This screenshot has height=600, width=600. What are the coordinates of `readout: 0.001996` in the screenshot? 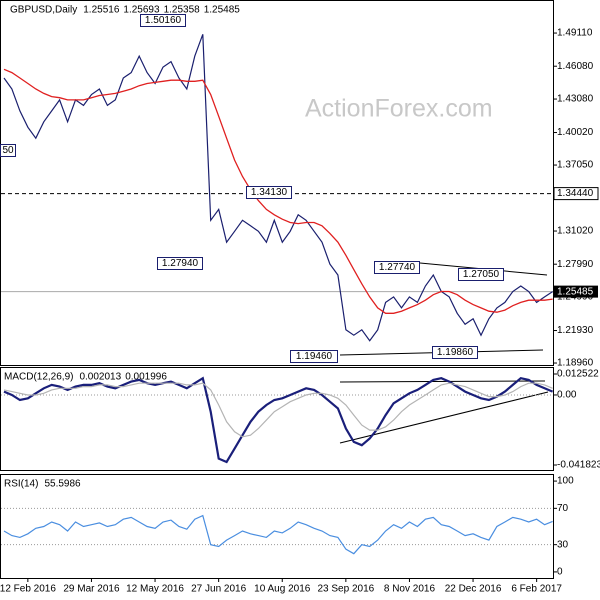 It's located at (146, 377).